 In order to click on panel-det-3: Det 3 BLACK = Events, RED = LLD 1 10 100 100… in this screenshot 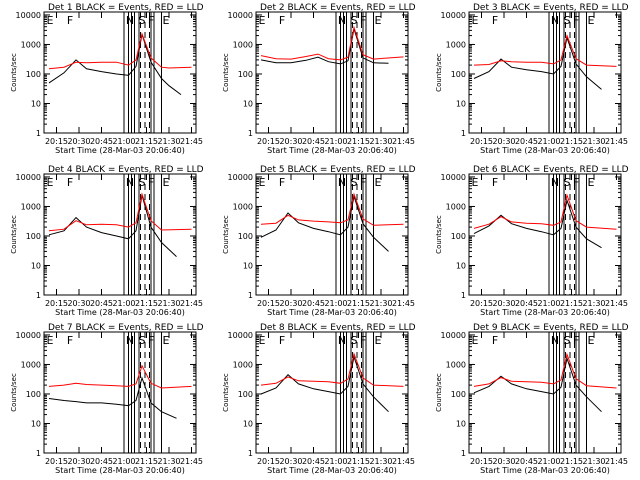, I will do `click(532, 79)`.